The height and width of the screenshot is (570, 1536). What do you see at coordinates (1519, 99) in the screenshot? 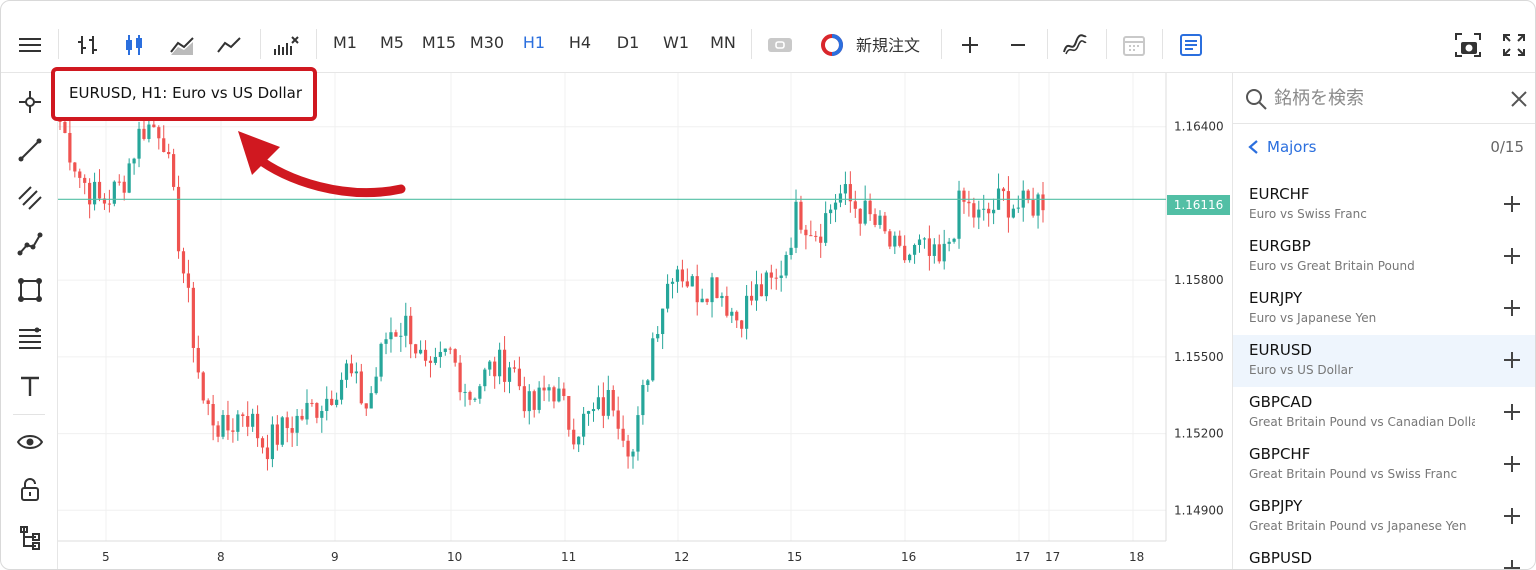
I see `close-icon` at bounding box center [1519, 99].